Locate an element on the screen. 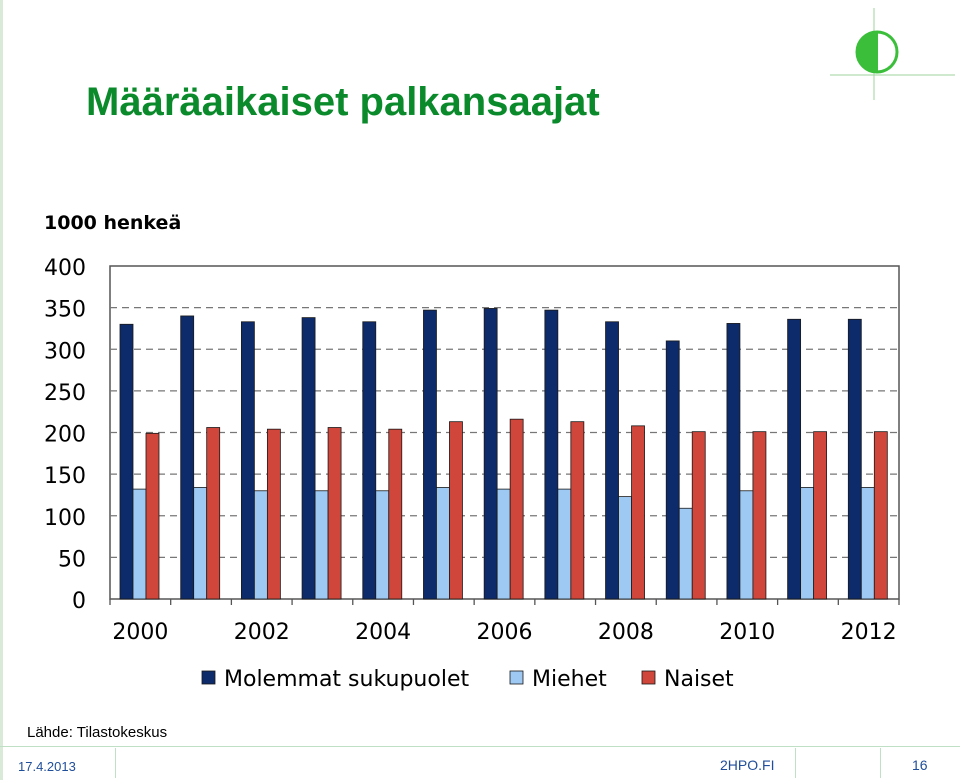  source-note: Lähde: Tilastokeskus is located at coordinates (97, 732).